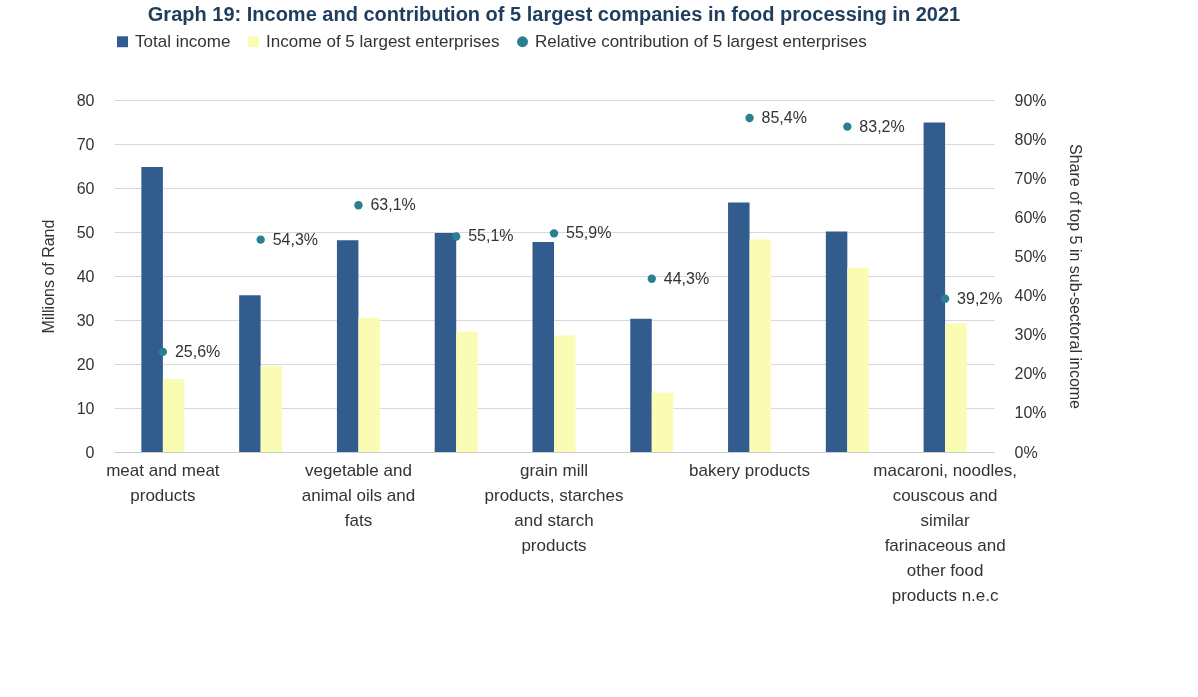  What do you see at coordinates (701, 41) in the screenshot?
I see `legend-label: Relative contribution of 5 largest enterprises` at bounding box center [701, 41].